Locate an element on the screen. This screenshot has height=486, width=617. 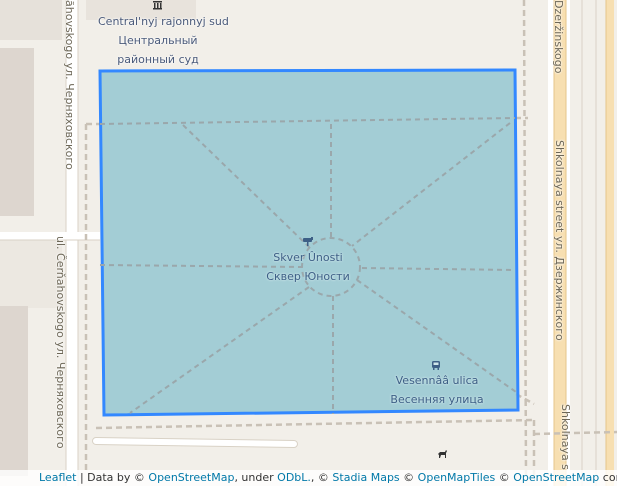
poi-bus-stop-latin: Vesennââ ulica is located at coordinates (437, 380).